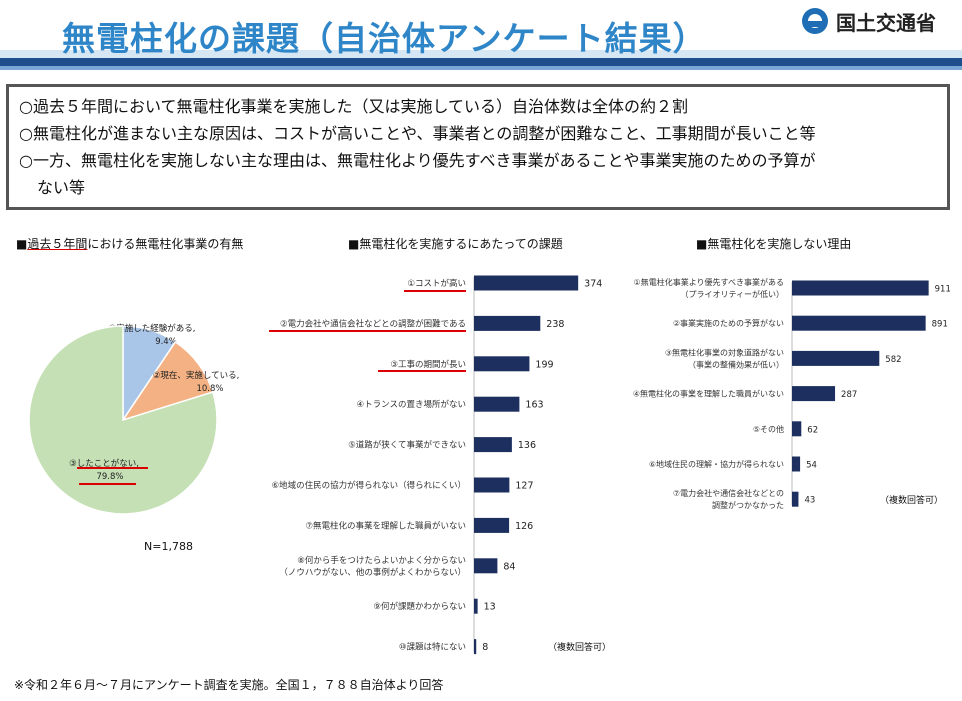 This screenshot has height=701, width=962. I want to click on bar1-group-label-8-1: ⑧何から手をつけたらよいかよく分からない, so click(381, 560).